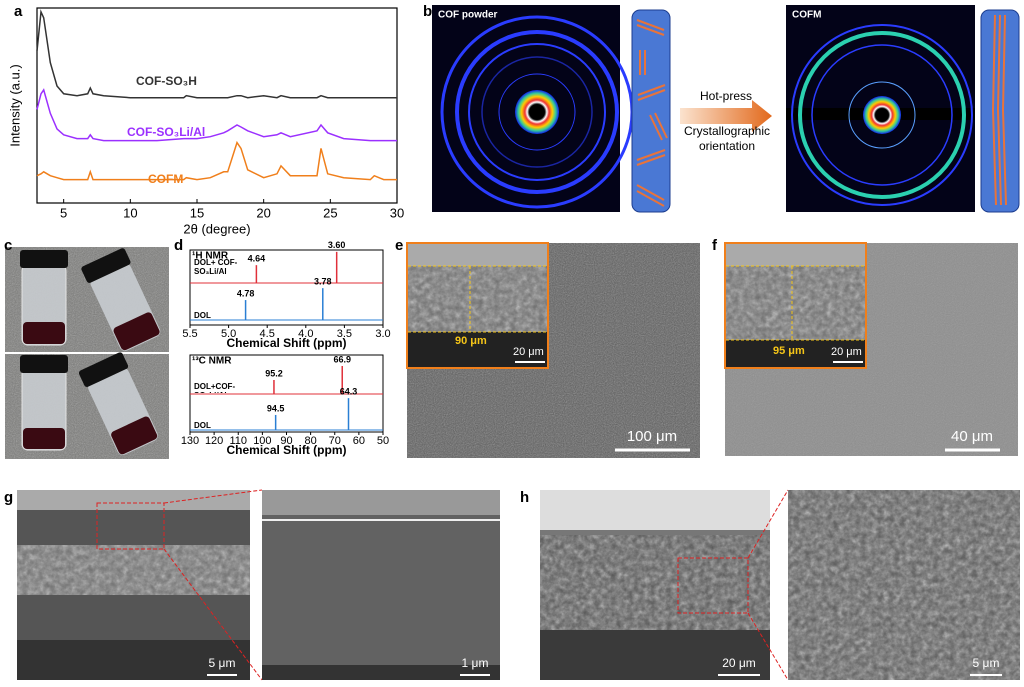 The image size is (1024, 687). What do you see at coordinates (349, 392) in the screenshot?
I see `peak-label: 64.3` at bounding box center [349, 392].